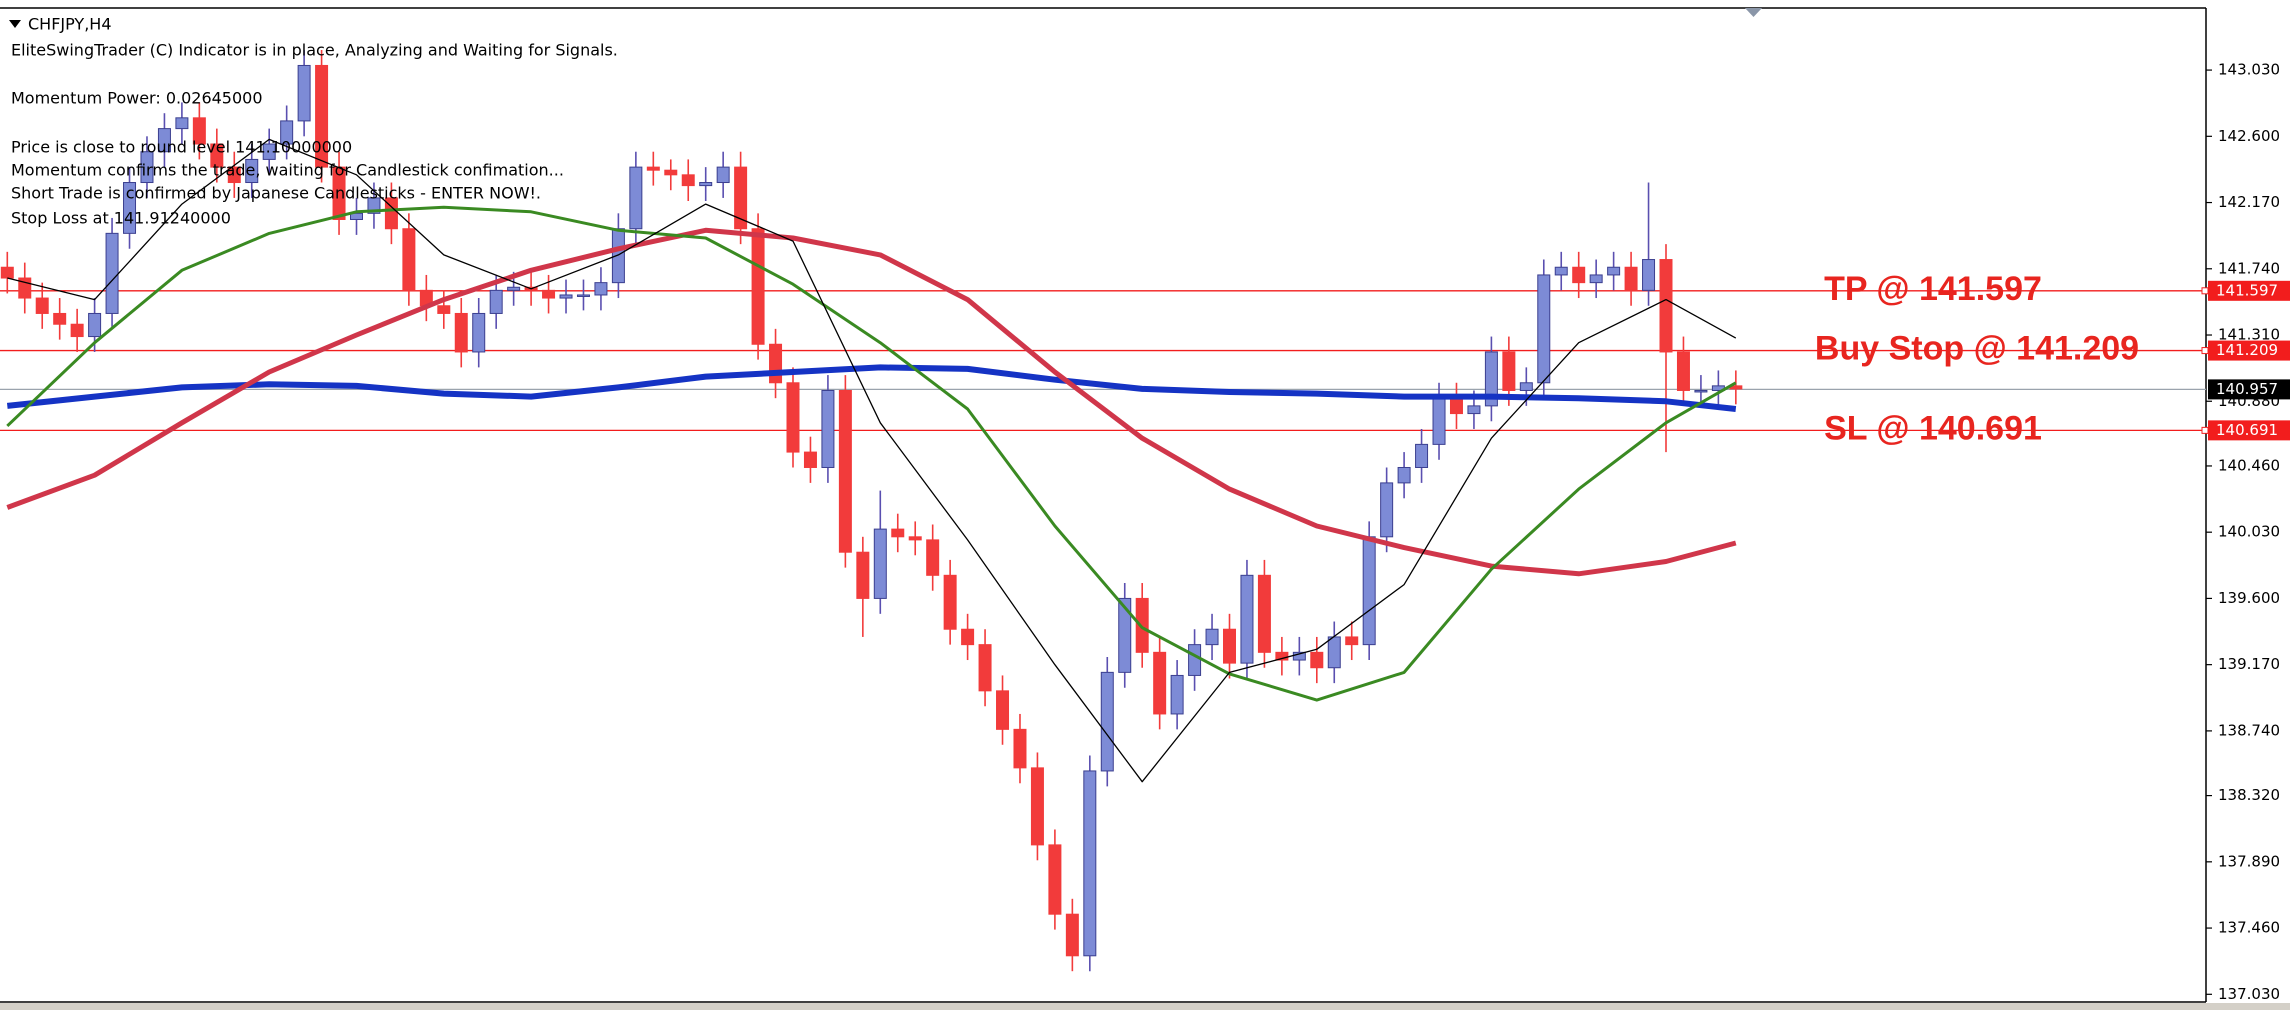  Describe the element at coordinates (2249, 465) in the screenshot. I see `y-tick-label: 140.460` at that location.